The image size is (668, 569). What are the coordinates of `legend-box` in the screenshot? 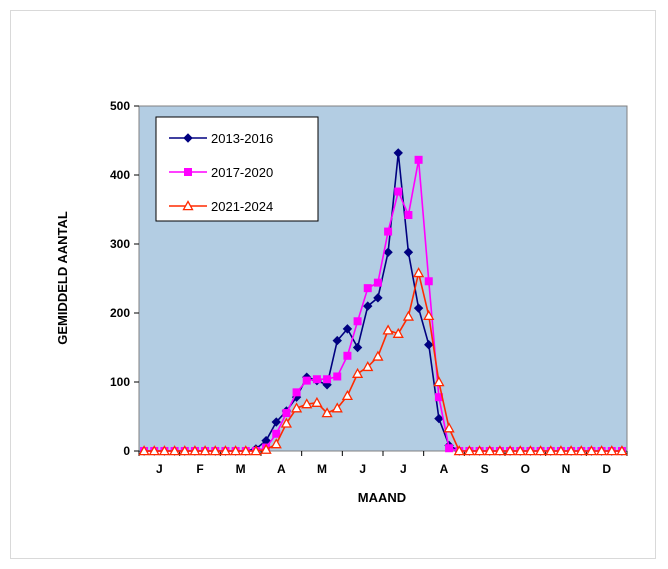 It's located at (237, 169).